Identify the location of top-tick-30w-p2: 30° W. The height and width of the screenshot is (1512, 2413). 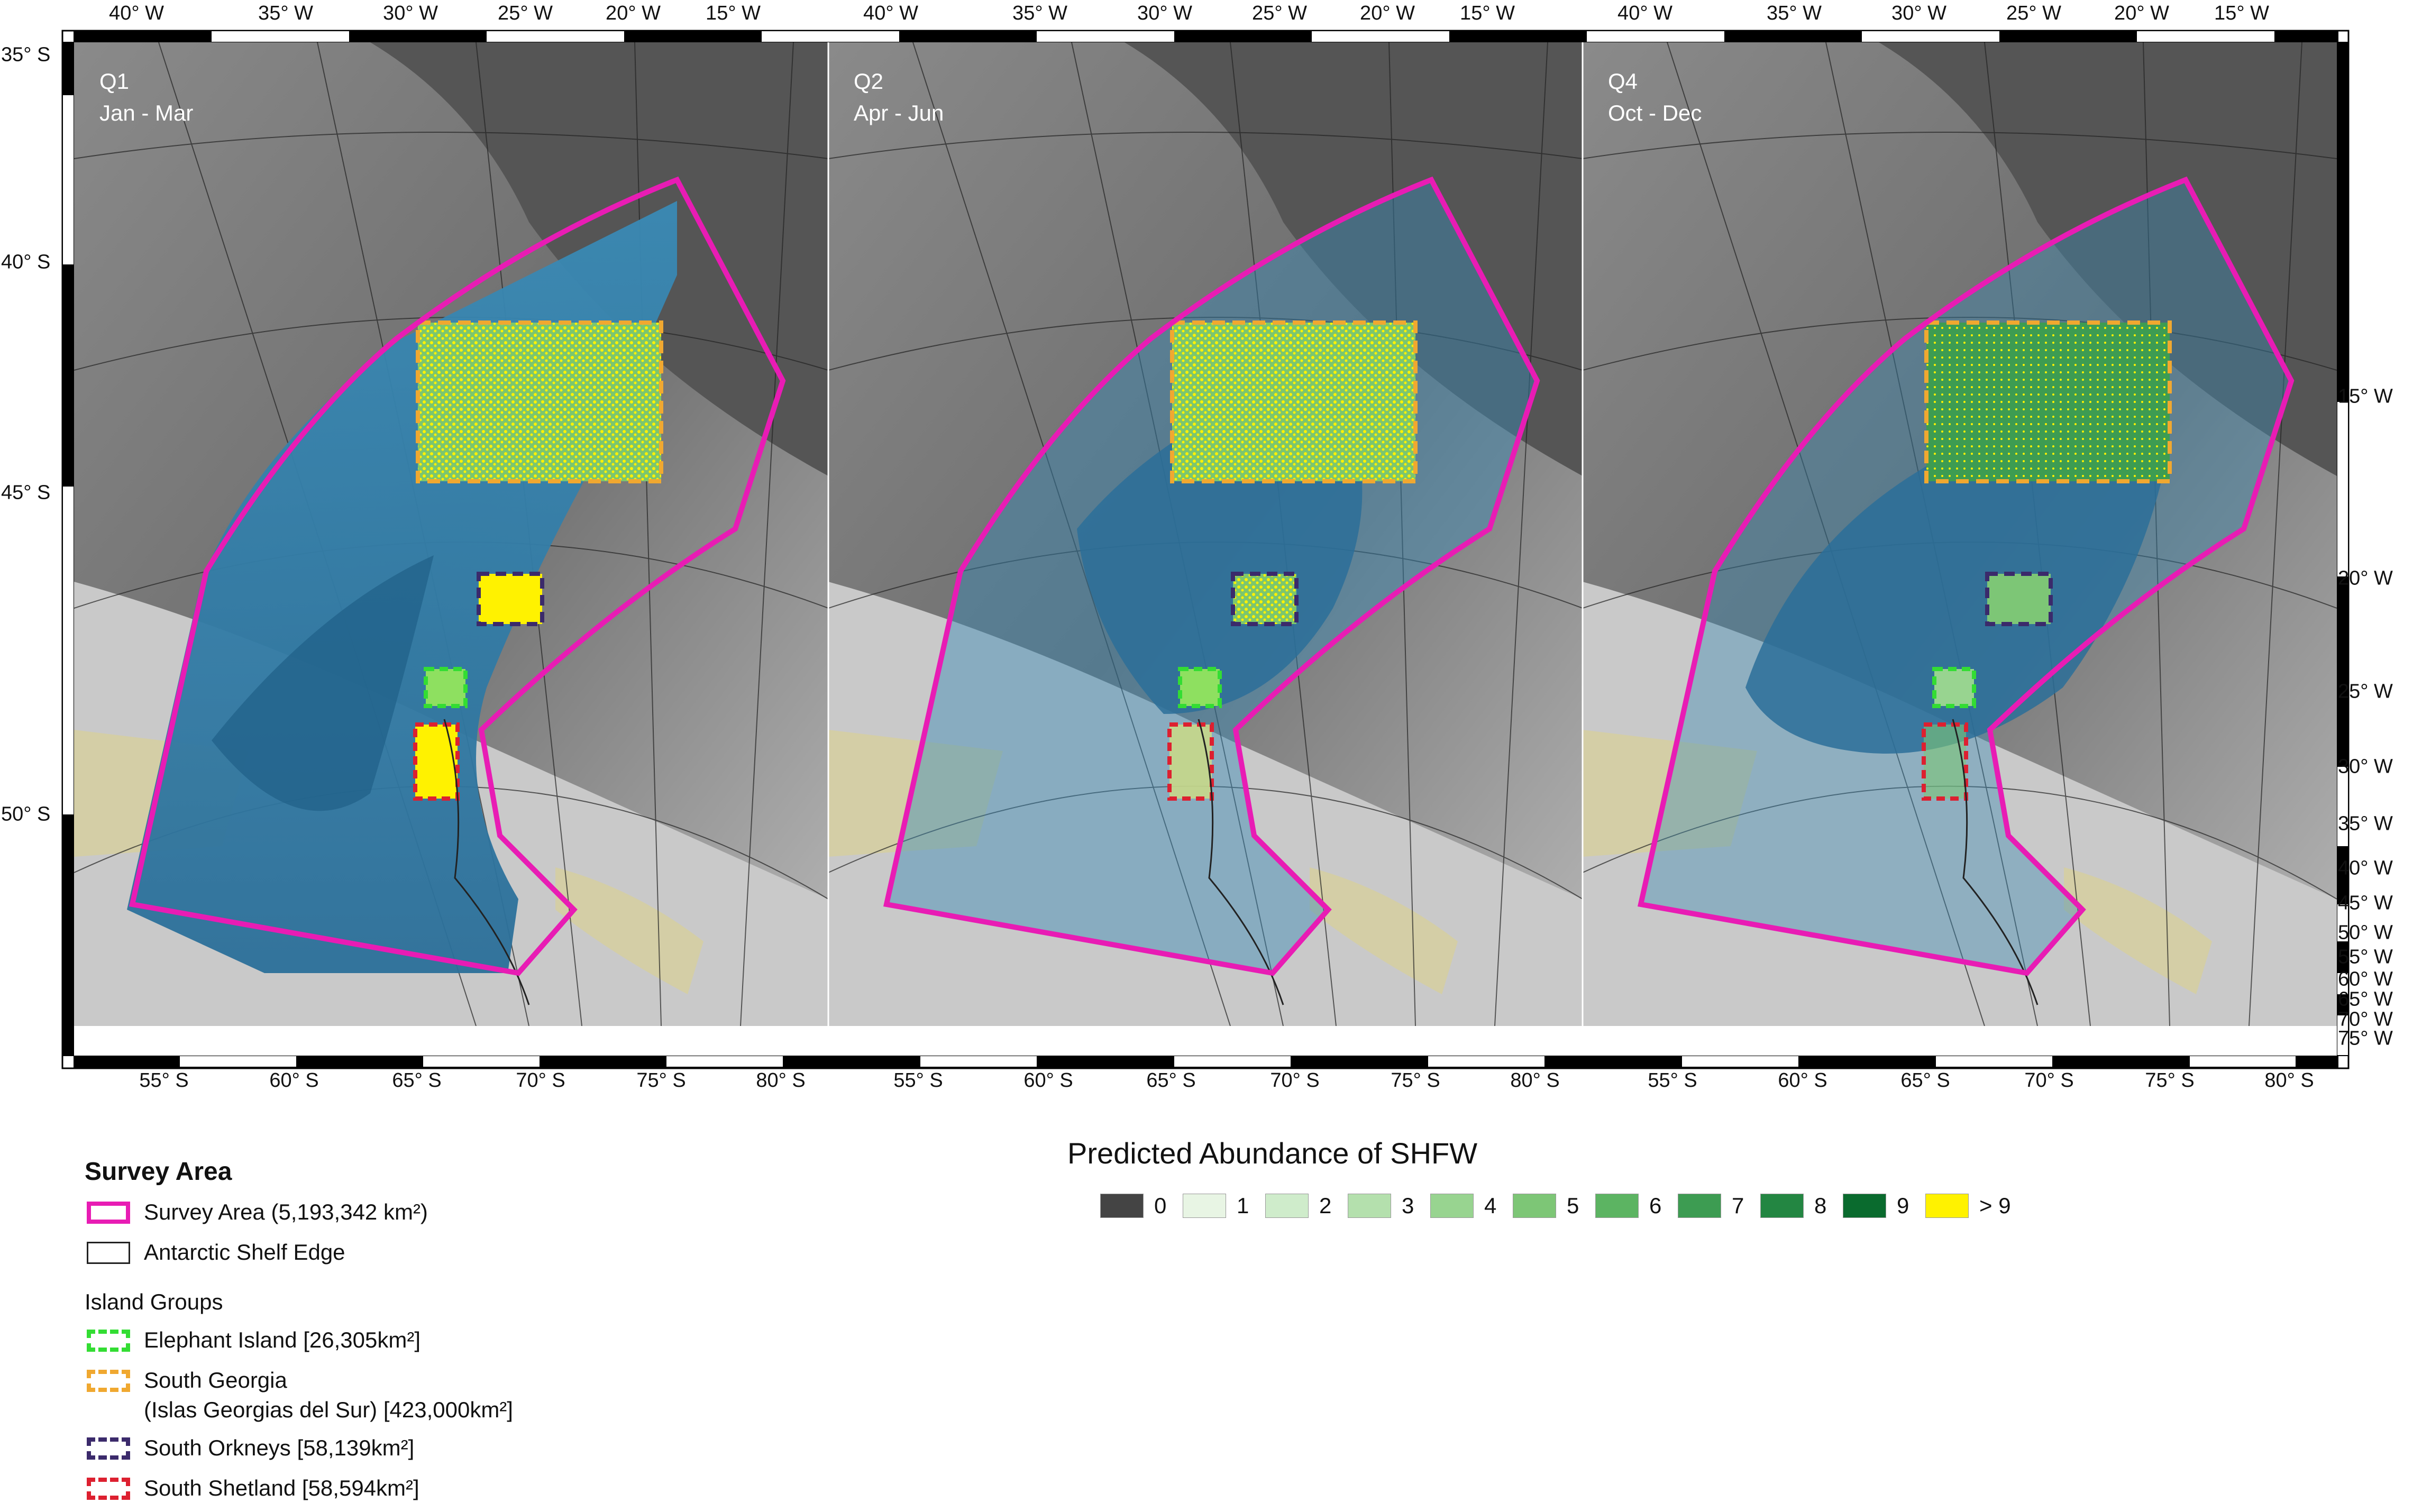
(1164, 13).